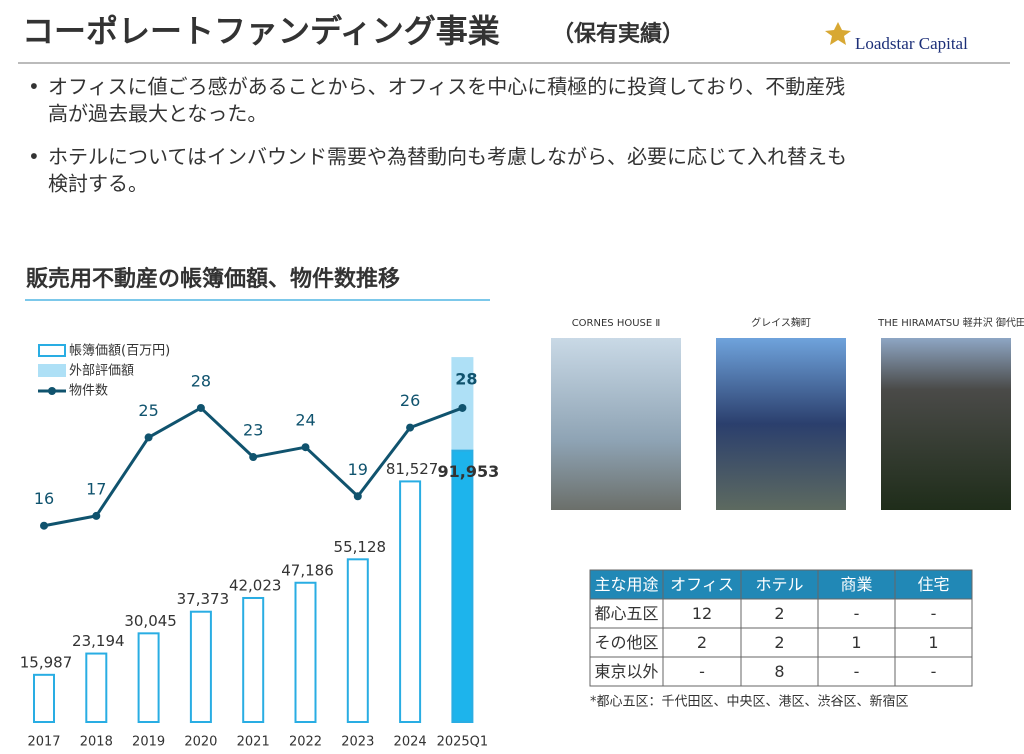 The width and height of the screenshot is (1024, 754). I want to click on count-label: 28, so click(201, 380).